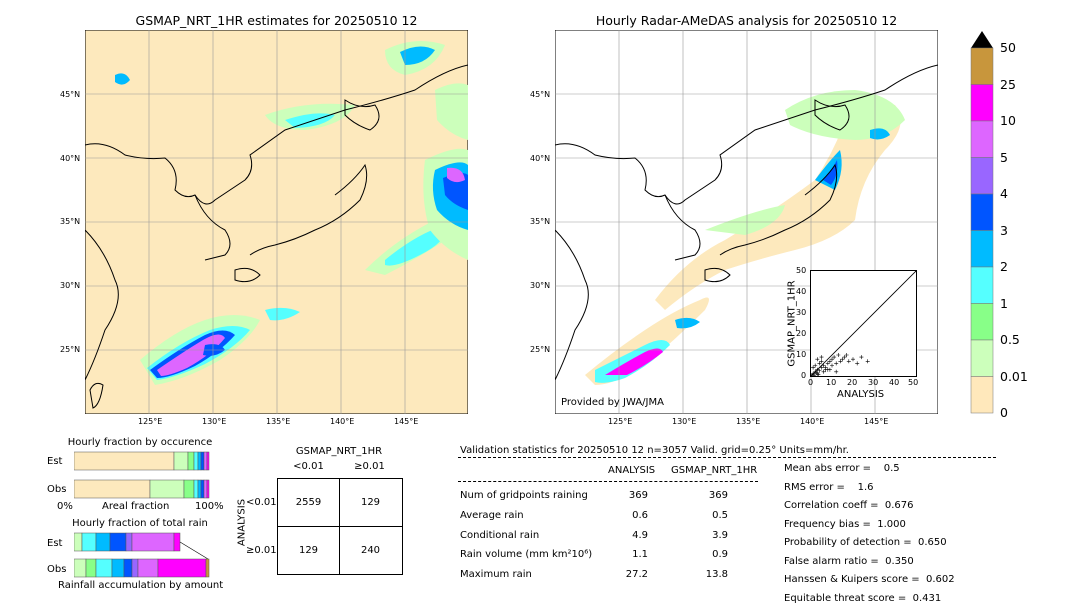  I want to click on scatter-svg, so click(863, 324).